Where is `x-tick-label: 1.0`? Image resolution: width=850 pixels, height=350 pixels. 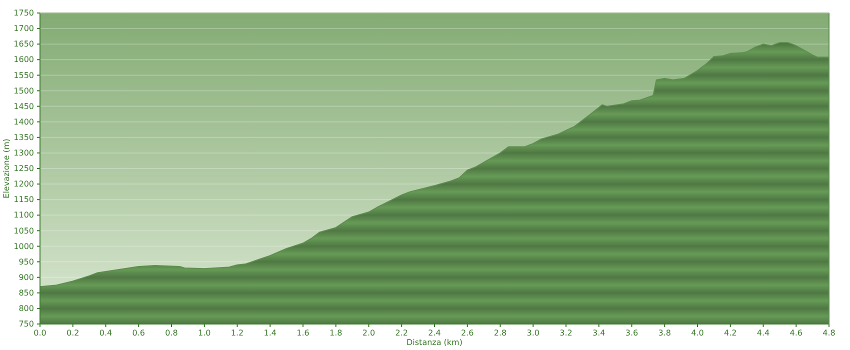 x-tick-label: 1.0 is located at coordinates (204, 333).